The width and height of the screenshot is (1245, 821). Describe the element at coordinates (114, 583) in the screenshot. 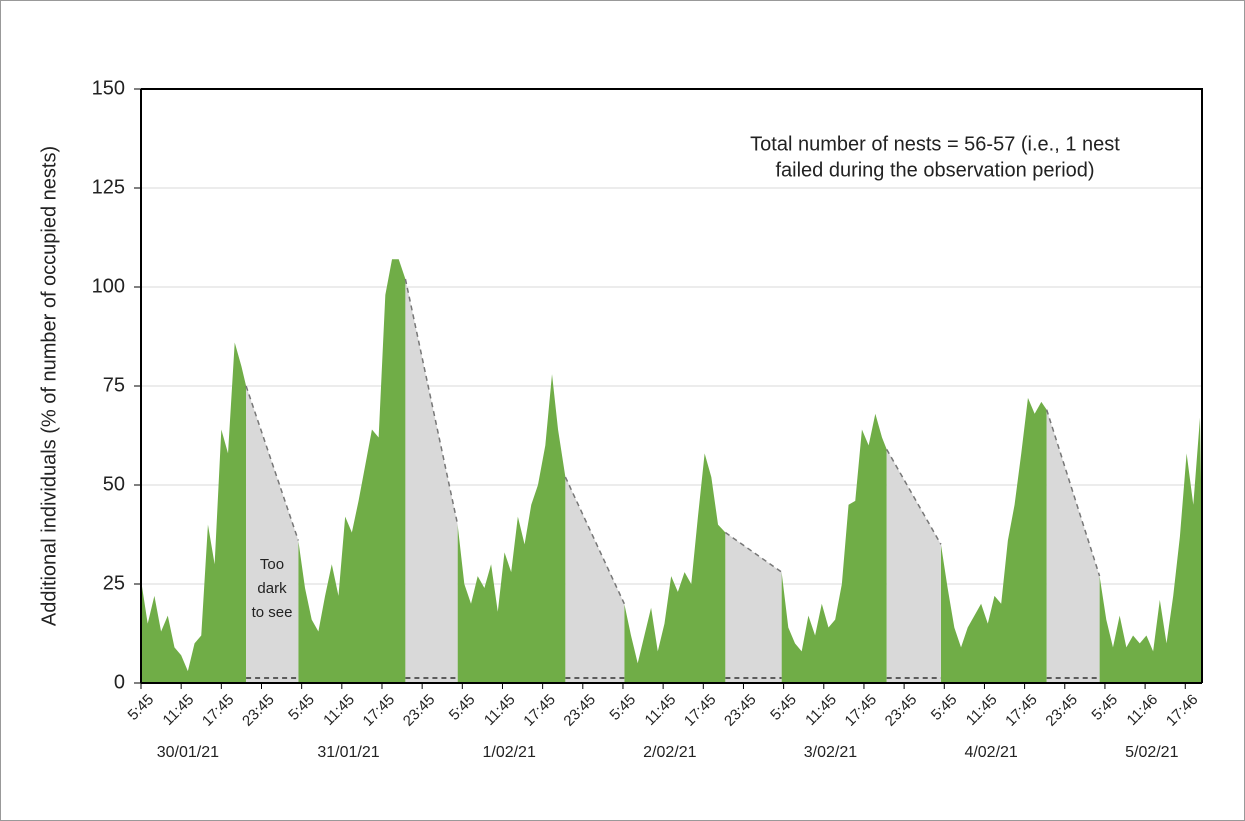

I see `y-tick-label: 25` at that location.